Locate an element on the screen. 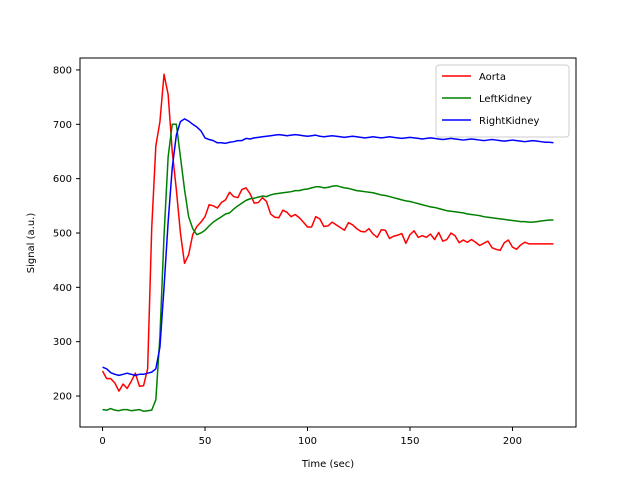 This screenshot has height=480, width=640. x-tick-label: 200 is located at coordinates (512, 441).